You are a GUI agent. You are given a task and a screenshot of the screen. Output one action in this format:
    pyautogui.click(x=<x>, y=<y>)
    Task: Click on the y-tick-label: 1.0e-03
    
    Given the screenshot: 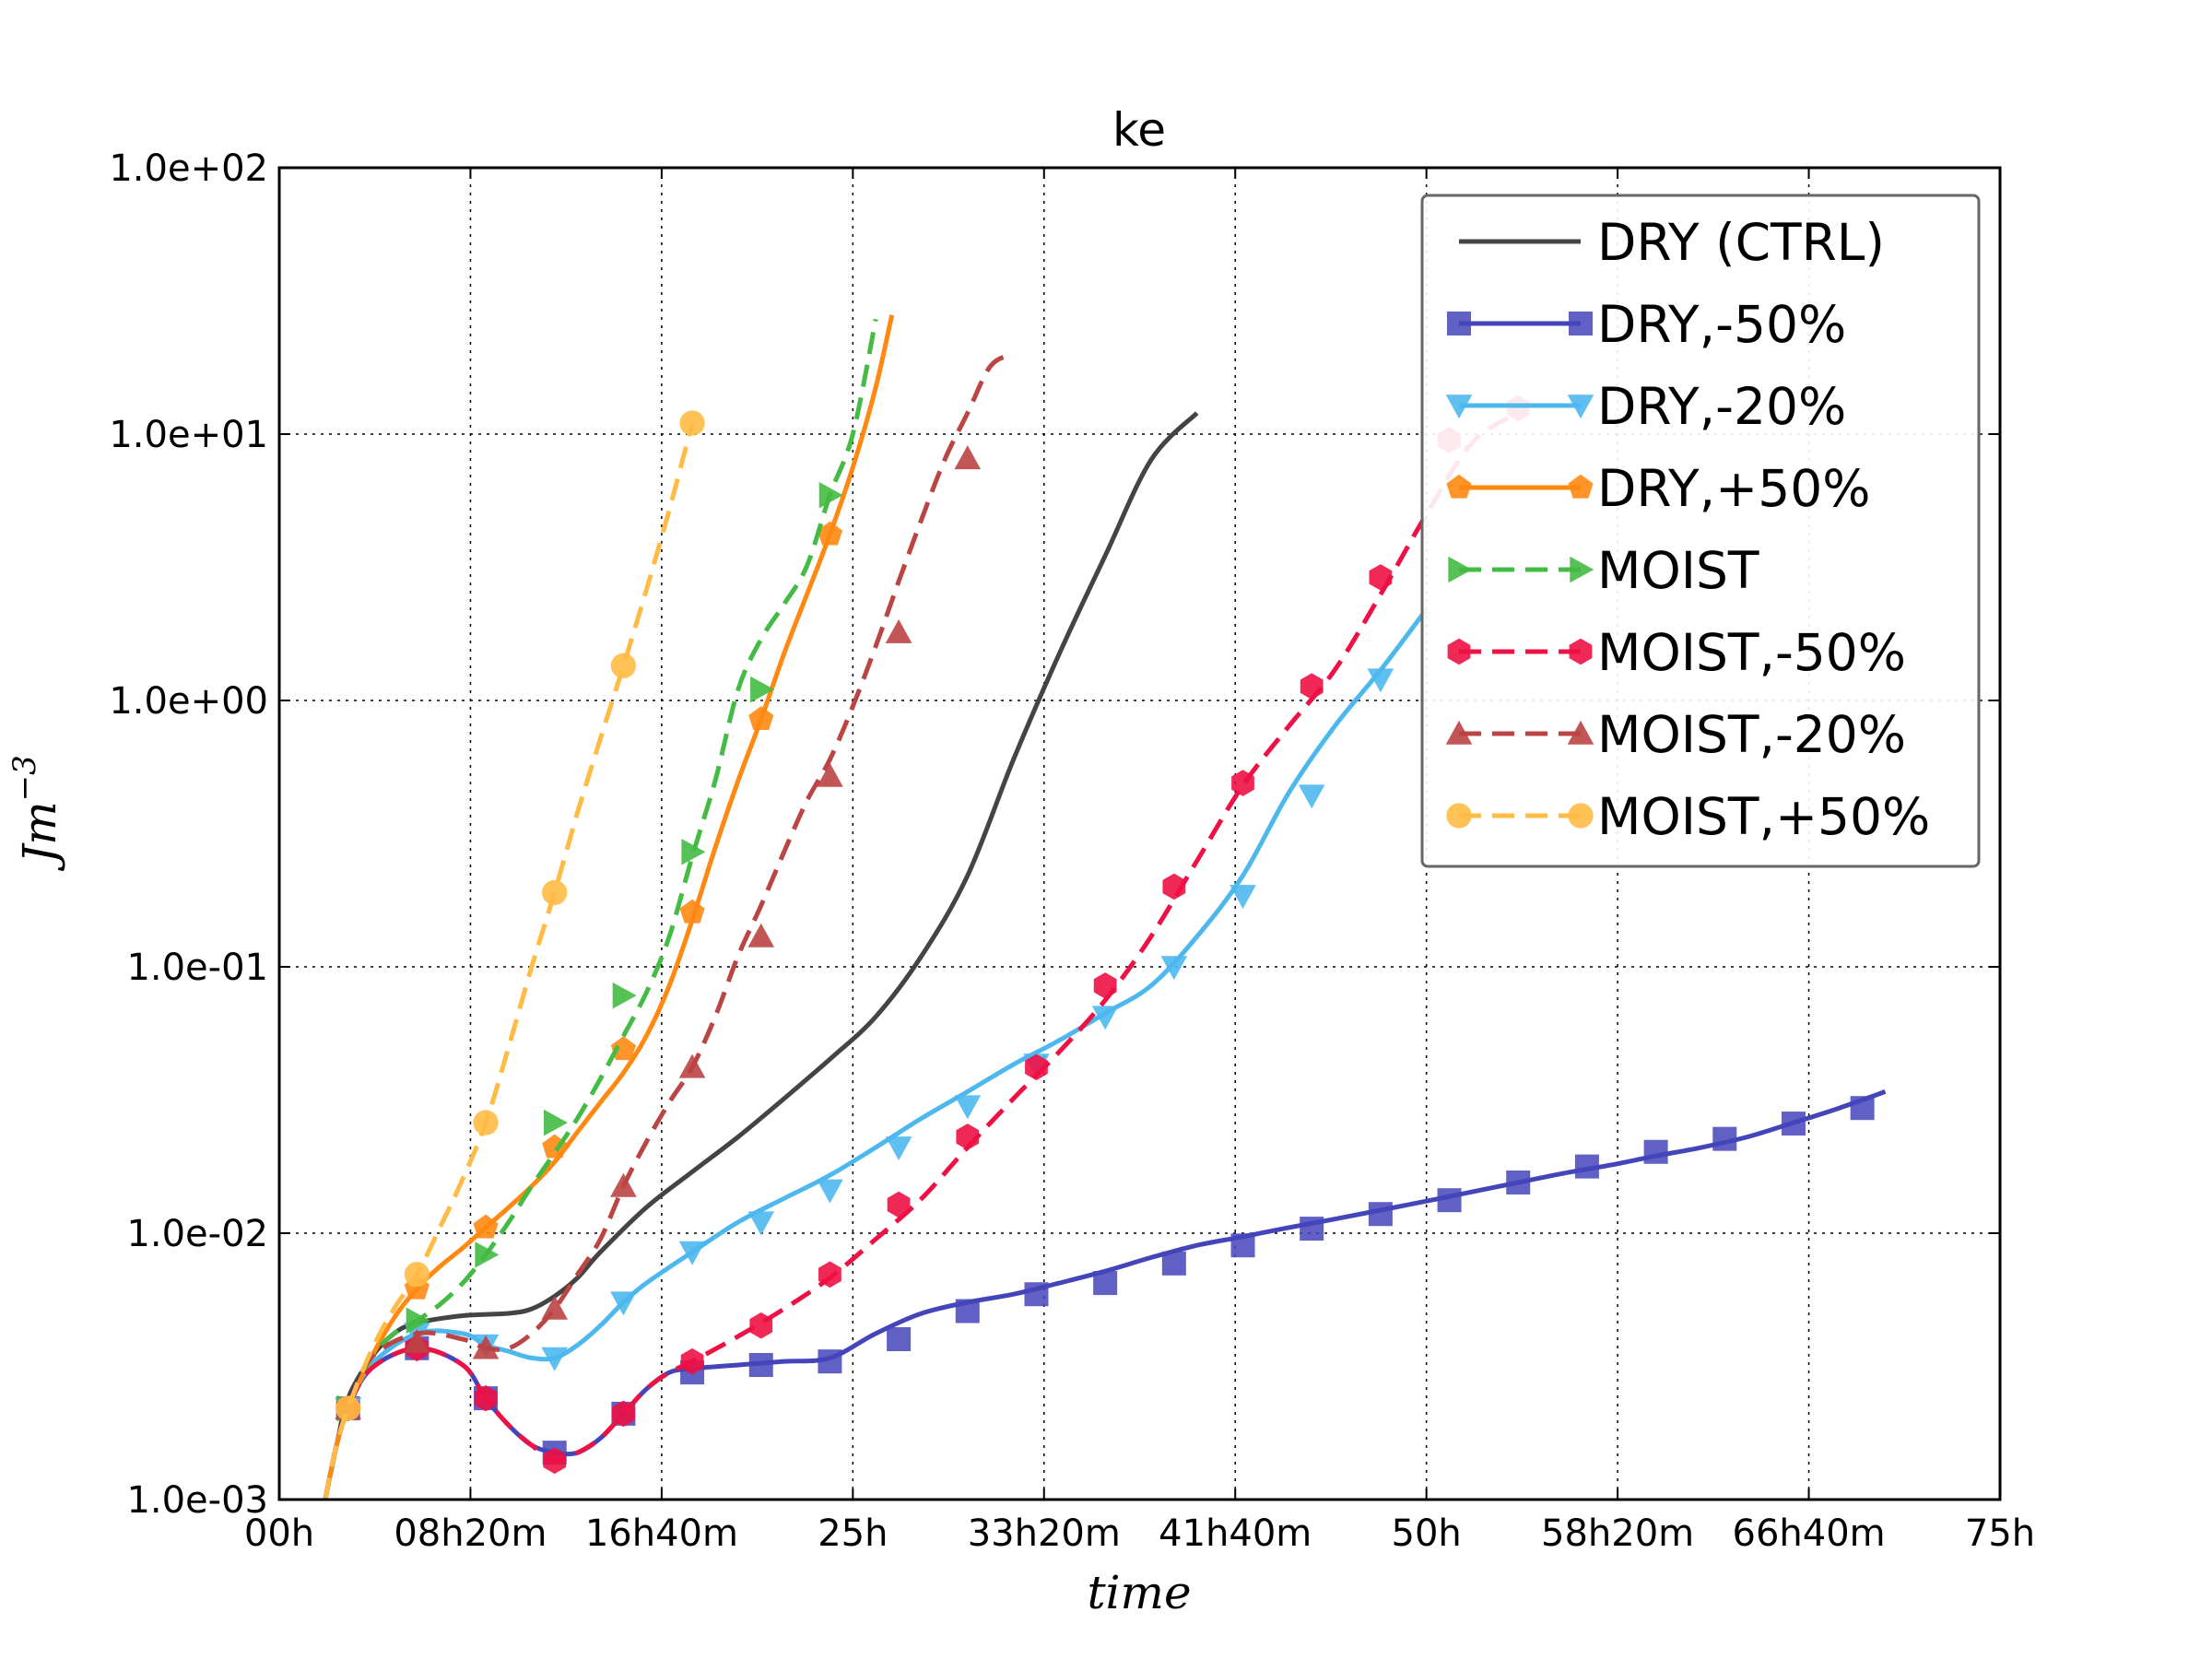 What is the action you would take?
    pyautogui.click(x=197, y=1500)
    